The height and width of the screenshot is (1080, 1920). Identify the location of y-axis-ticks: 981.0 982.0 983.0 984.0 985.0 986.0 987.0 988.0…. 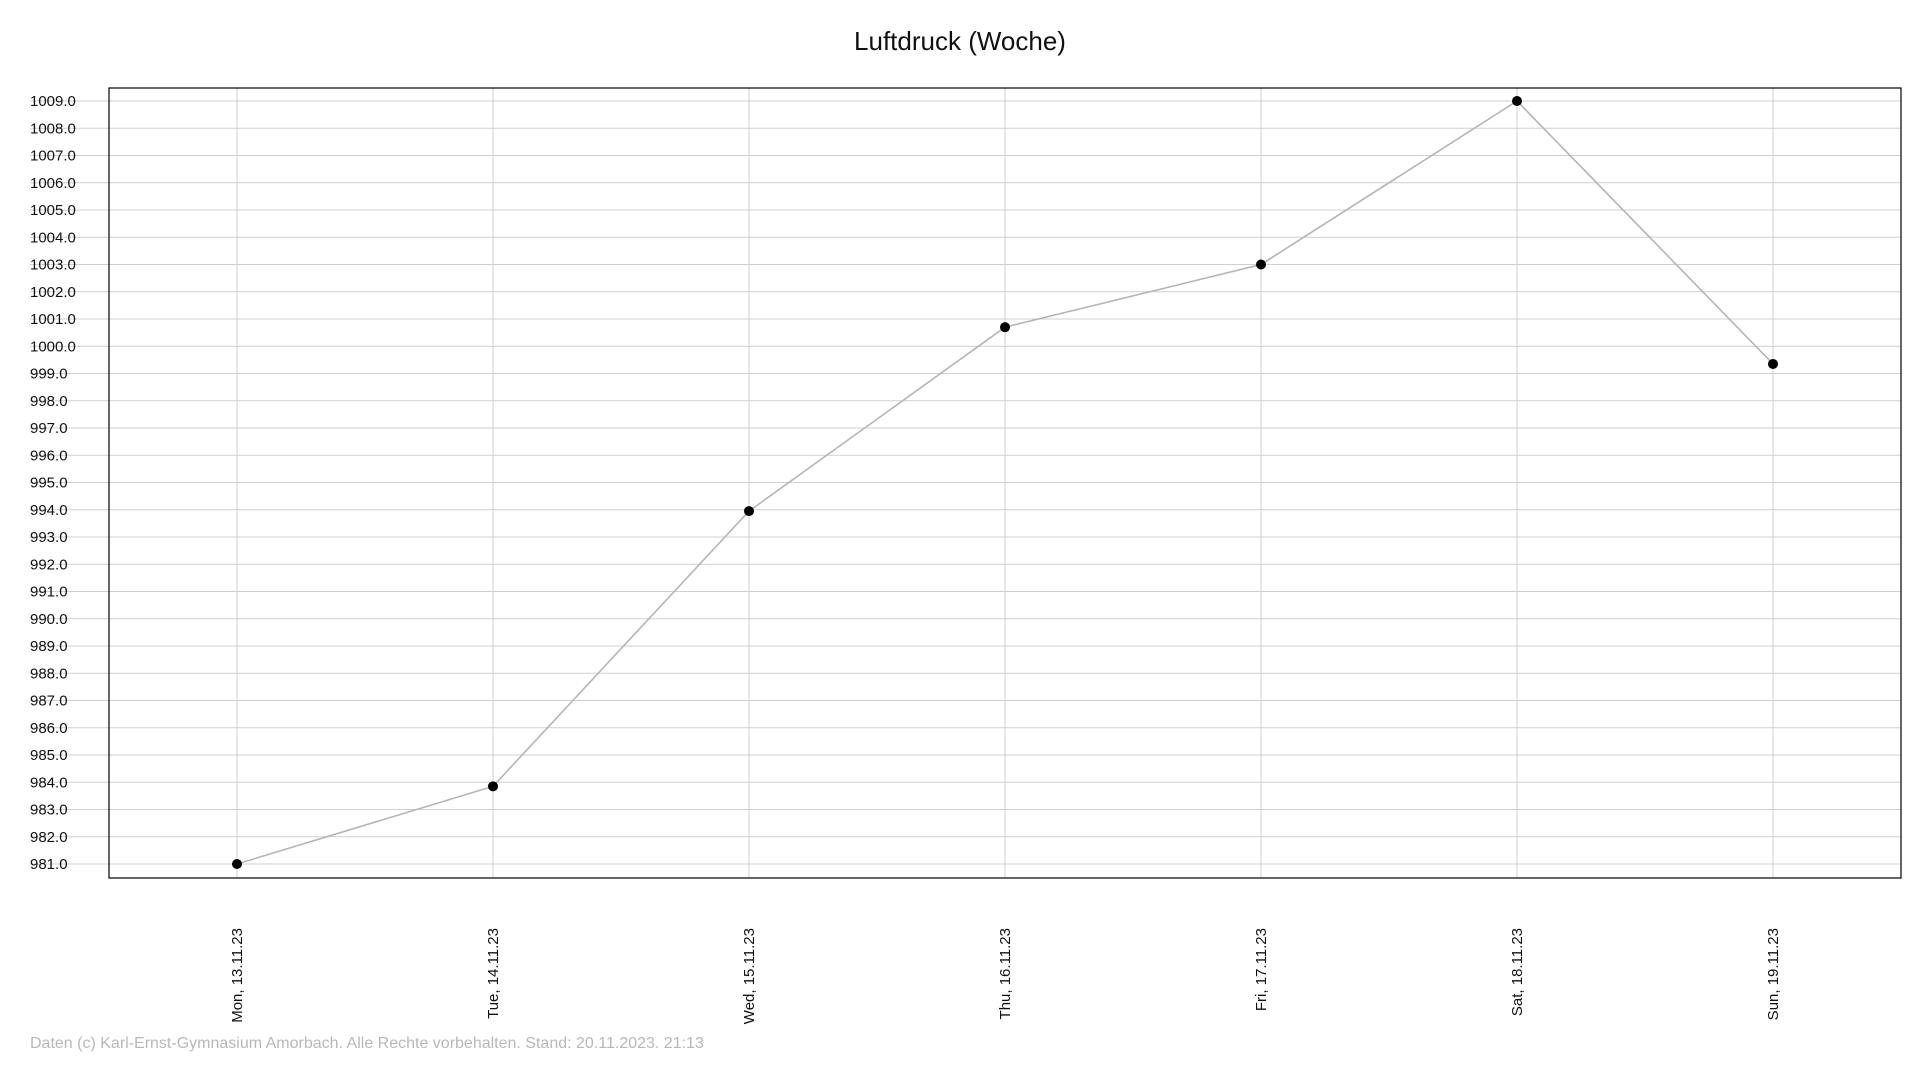
(53, 483).